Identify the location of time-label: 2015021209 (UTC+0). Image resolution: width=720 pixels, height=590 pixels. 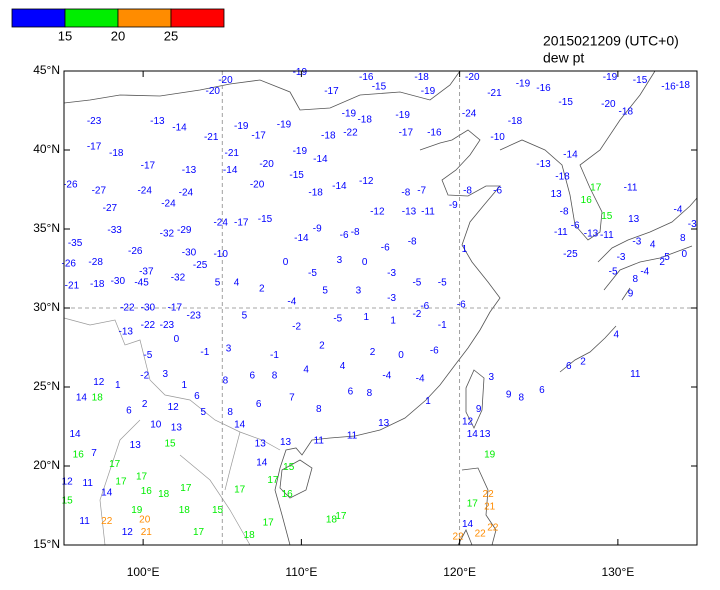
(611, 41).